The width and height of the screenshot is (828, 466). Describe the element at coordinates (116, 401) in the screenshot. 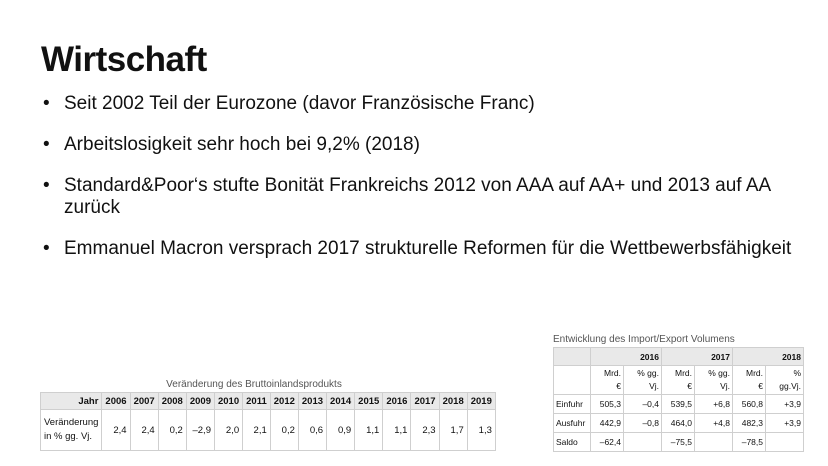

I see `gdp-year-header: 2006` at that location.